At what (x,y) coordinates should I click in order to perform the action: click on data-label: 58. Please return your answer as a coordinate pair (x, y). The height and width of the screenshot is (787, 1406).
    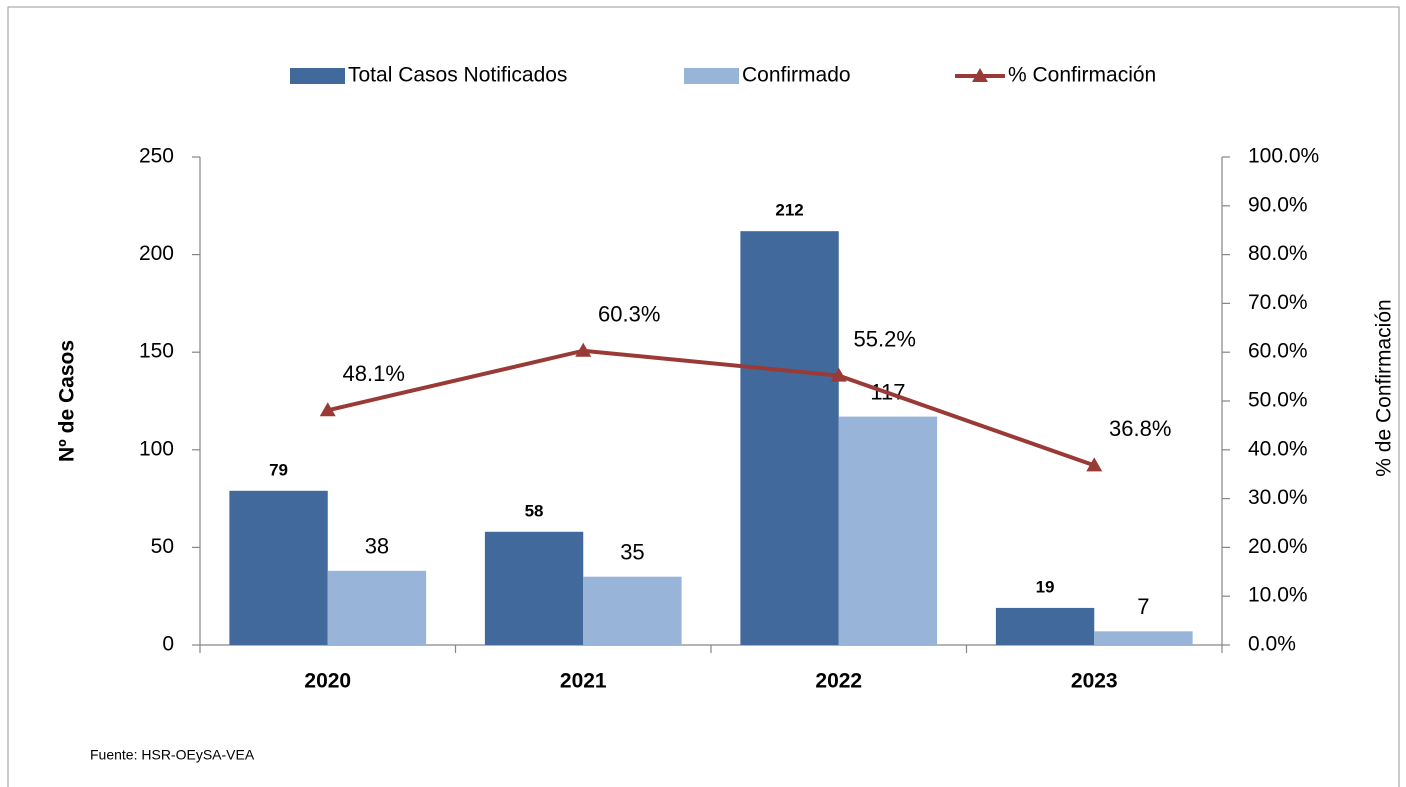
    Looking at the image, I should click on (534, 510).